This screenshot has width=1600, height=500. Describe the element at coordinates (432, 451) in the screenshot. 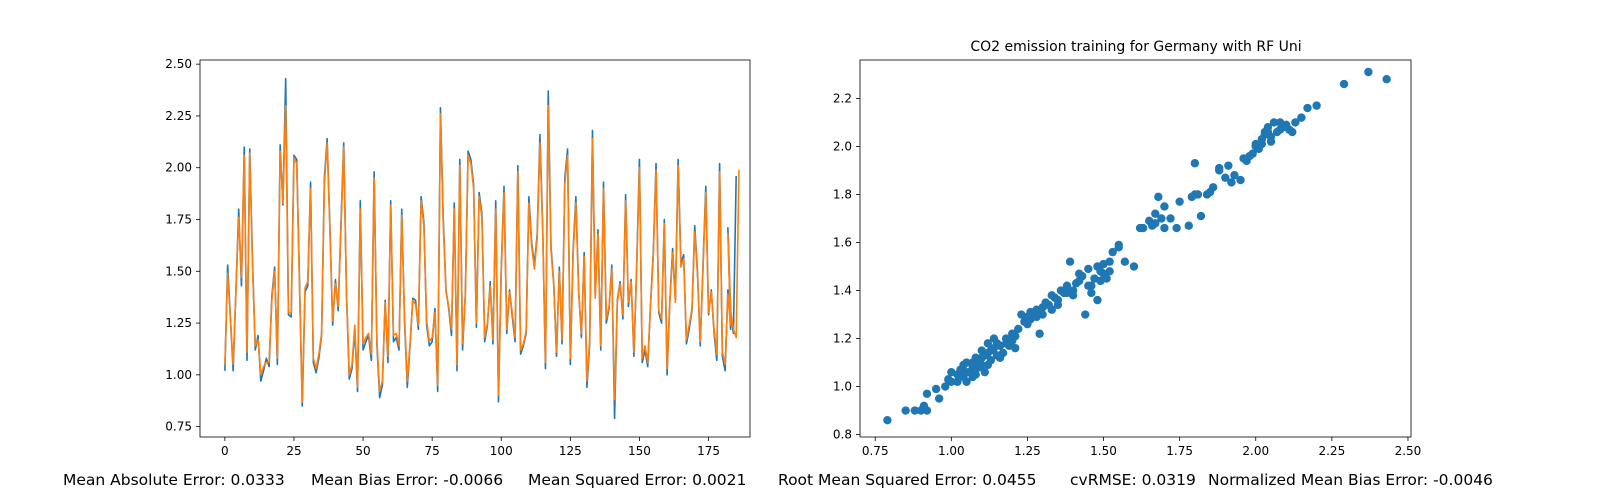

I see `line-chart-xtick-label: 75` at that location.